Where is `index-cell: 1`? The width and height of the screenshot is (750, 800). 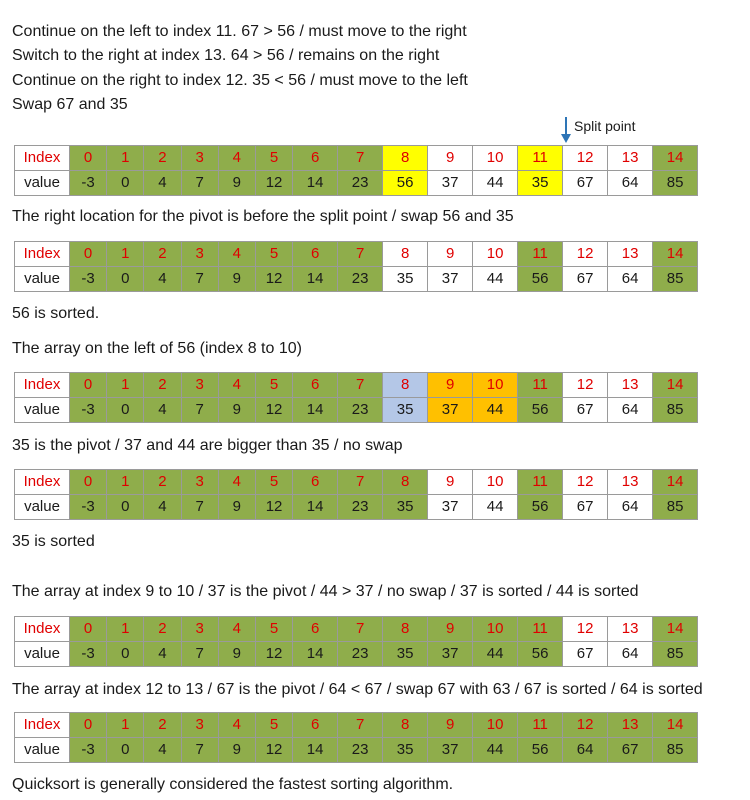 index-cell: 1 is located at coordinates (125, 385).